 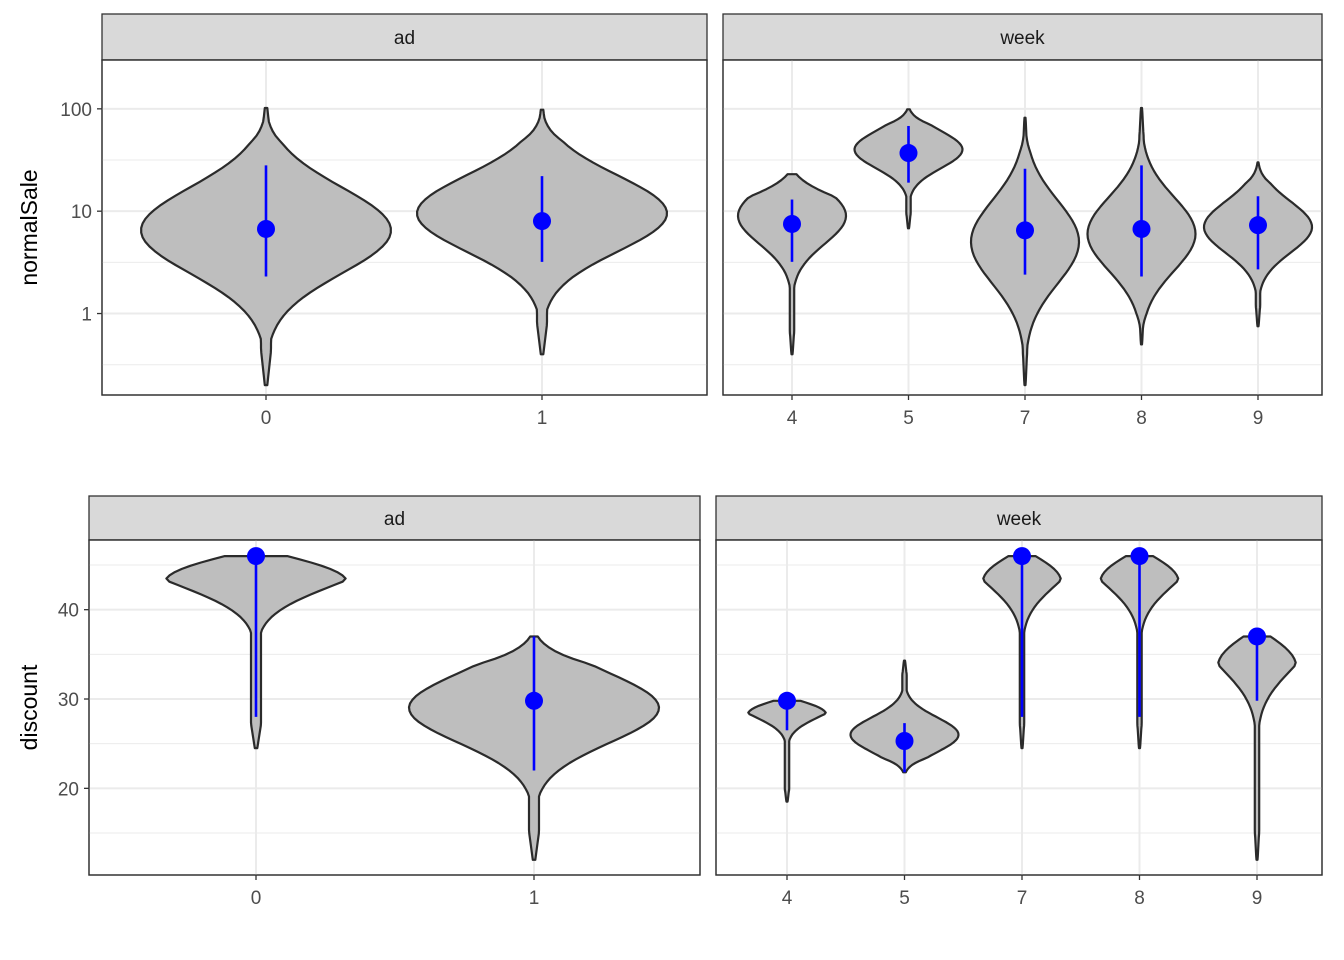 What do you see at coordinates (68, 789) in the screenshot?
I see `y-tick-label: 20` at bounding box center [68, 789].